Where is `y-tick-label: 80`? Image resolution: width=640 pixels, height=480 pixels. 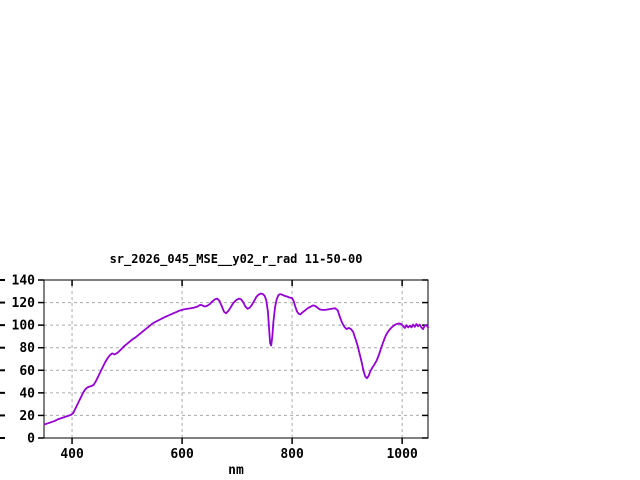 y-tick-label: 80 is located at coordinates (27, 348).